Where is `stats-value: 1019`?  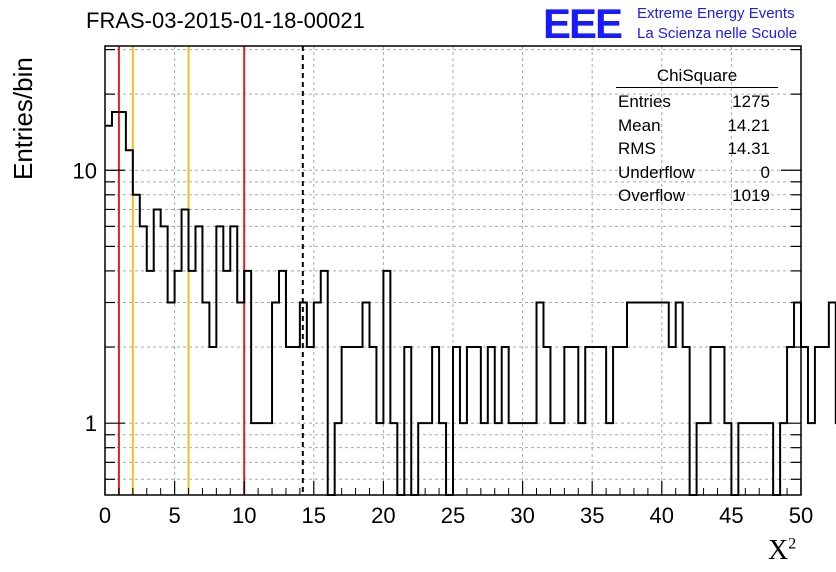 stats-value: 1019 is located at coordinates (751, 195).